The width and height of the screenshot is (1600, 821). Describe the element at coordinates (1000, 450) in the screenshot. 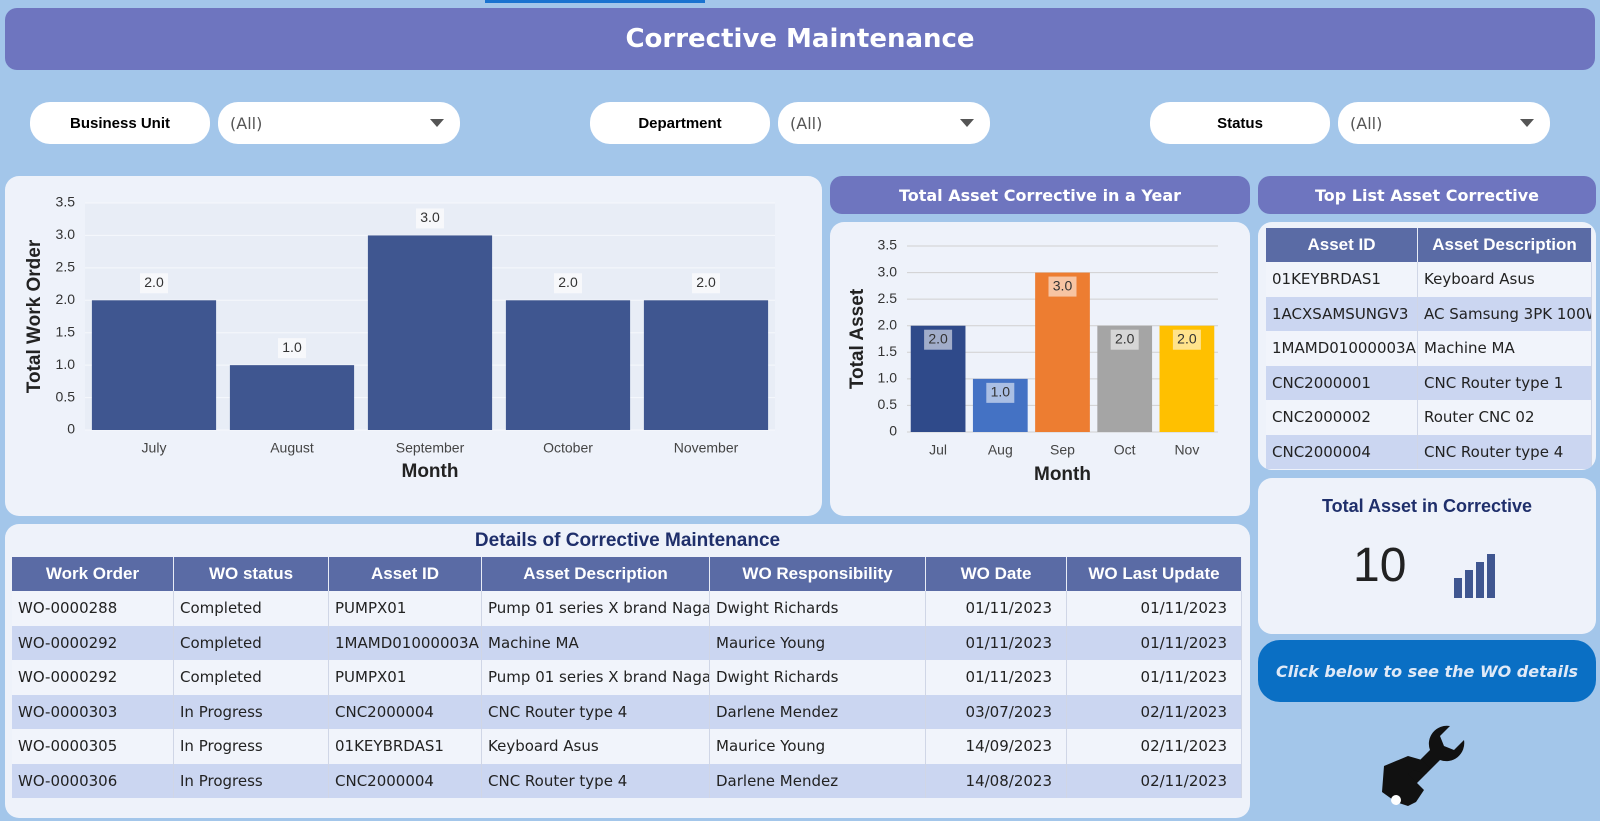

I see `x-tick-label: Aug` at that location.